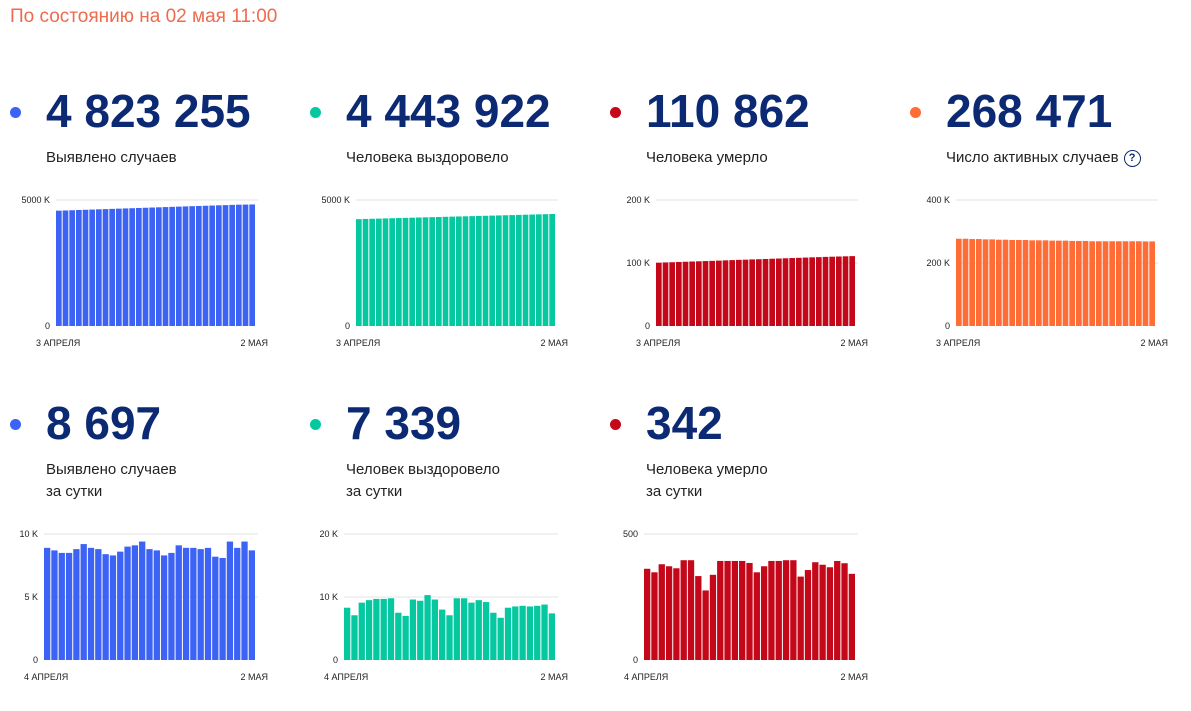 This screenshot has height=711, width=1191. I want to click on y-tick-label: 20 K, so click(328, 534).